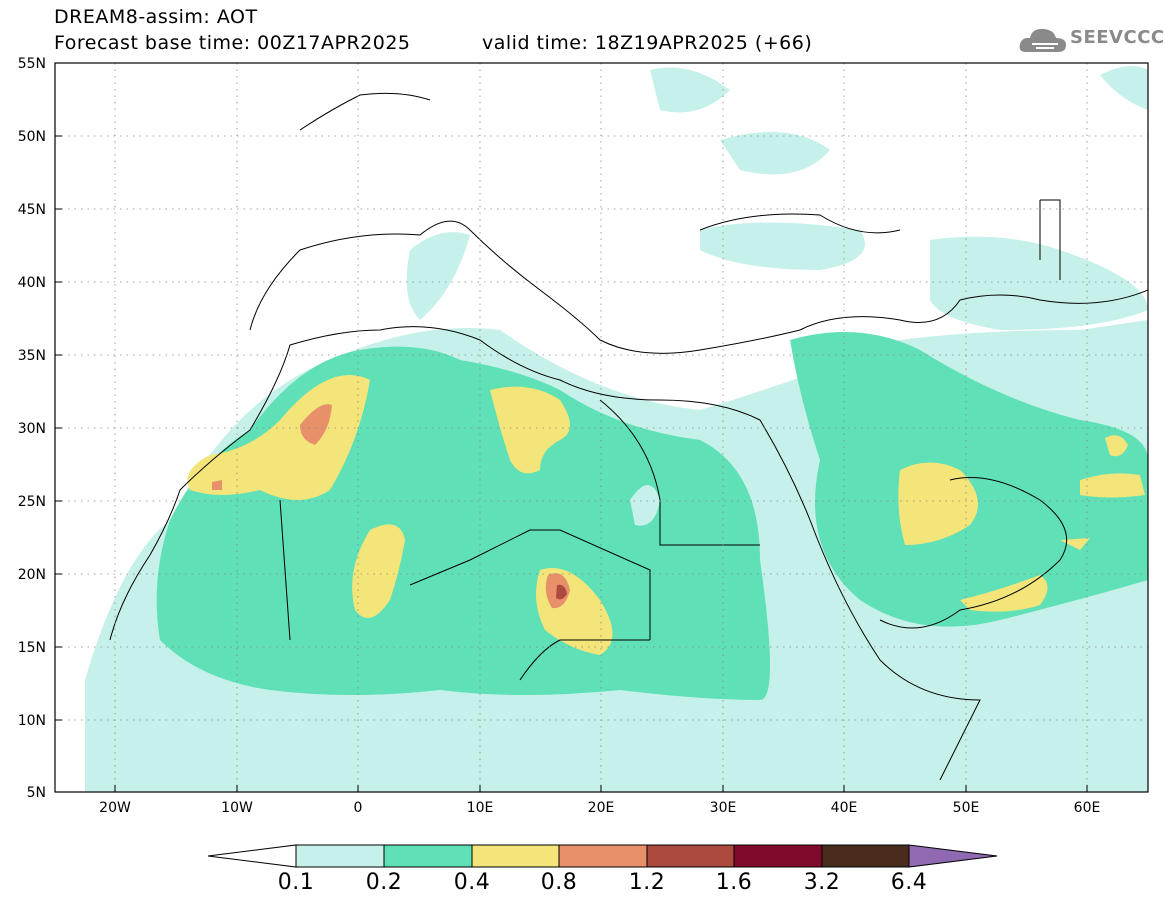  I want to click on lat-label: 35N, so click(31, 356).